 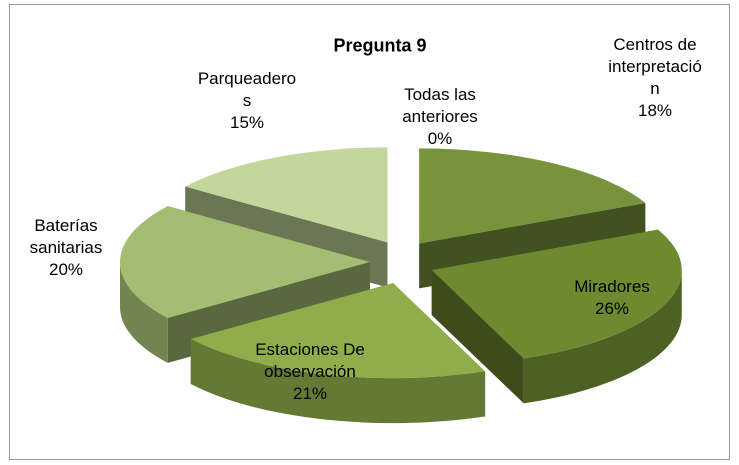 I want to click on data-label: Centros de interpretación 18%, so click(x=655, y=78).